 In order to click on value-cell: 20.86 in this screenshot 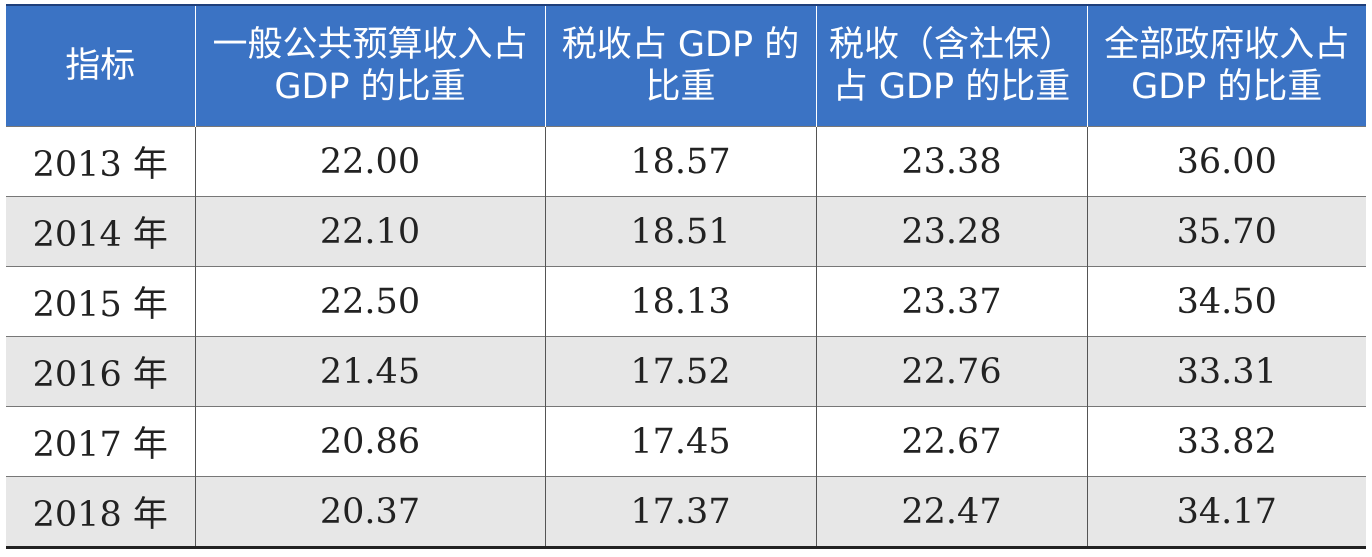, I will do `click(370, 441)`.